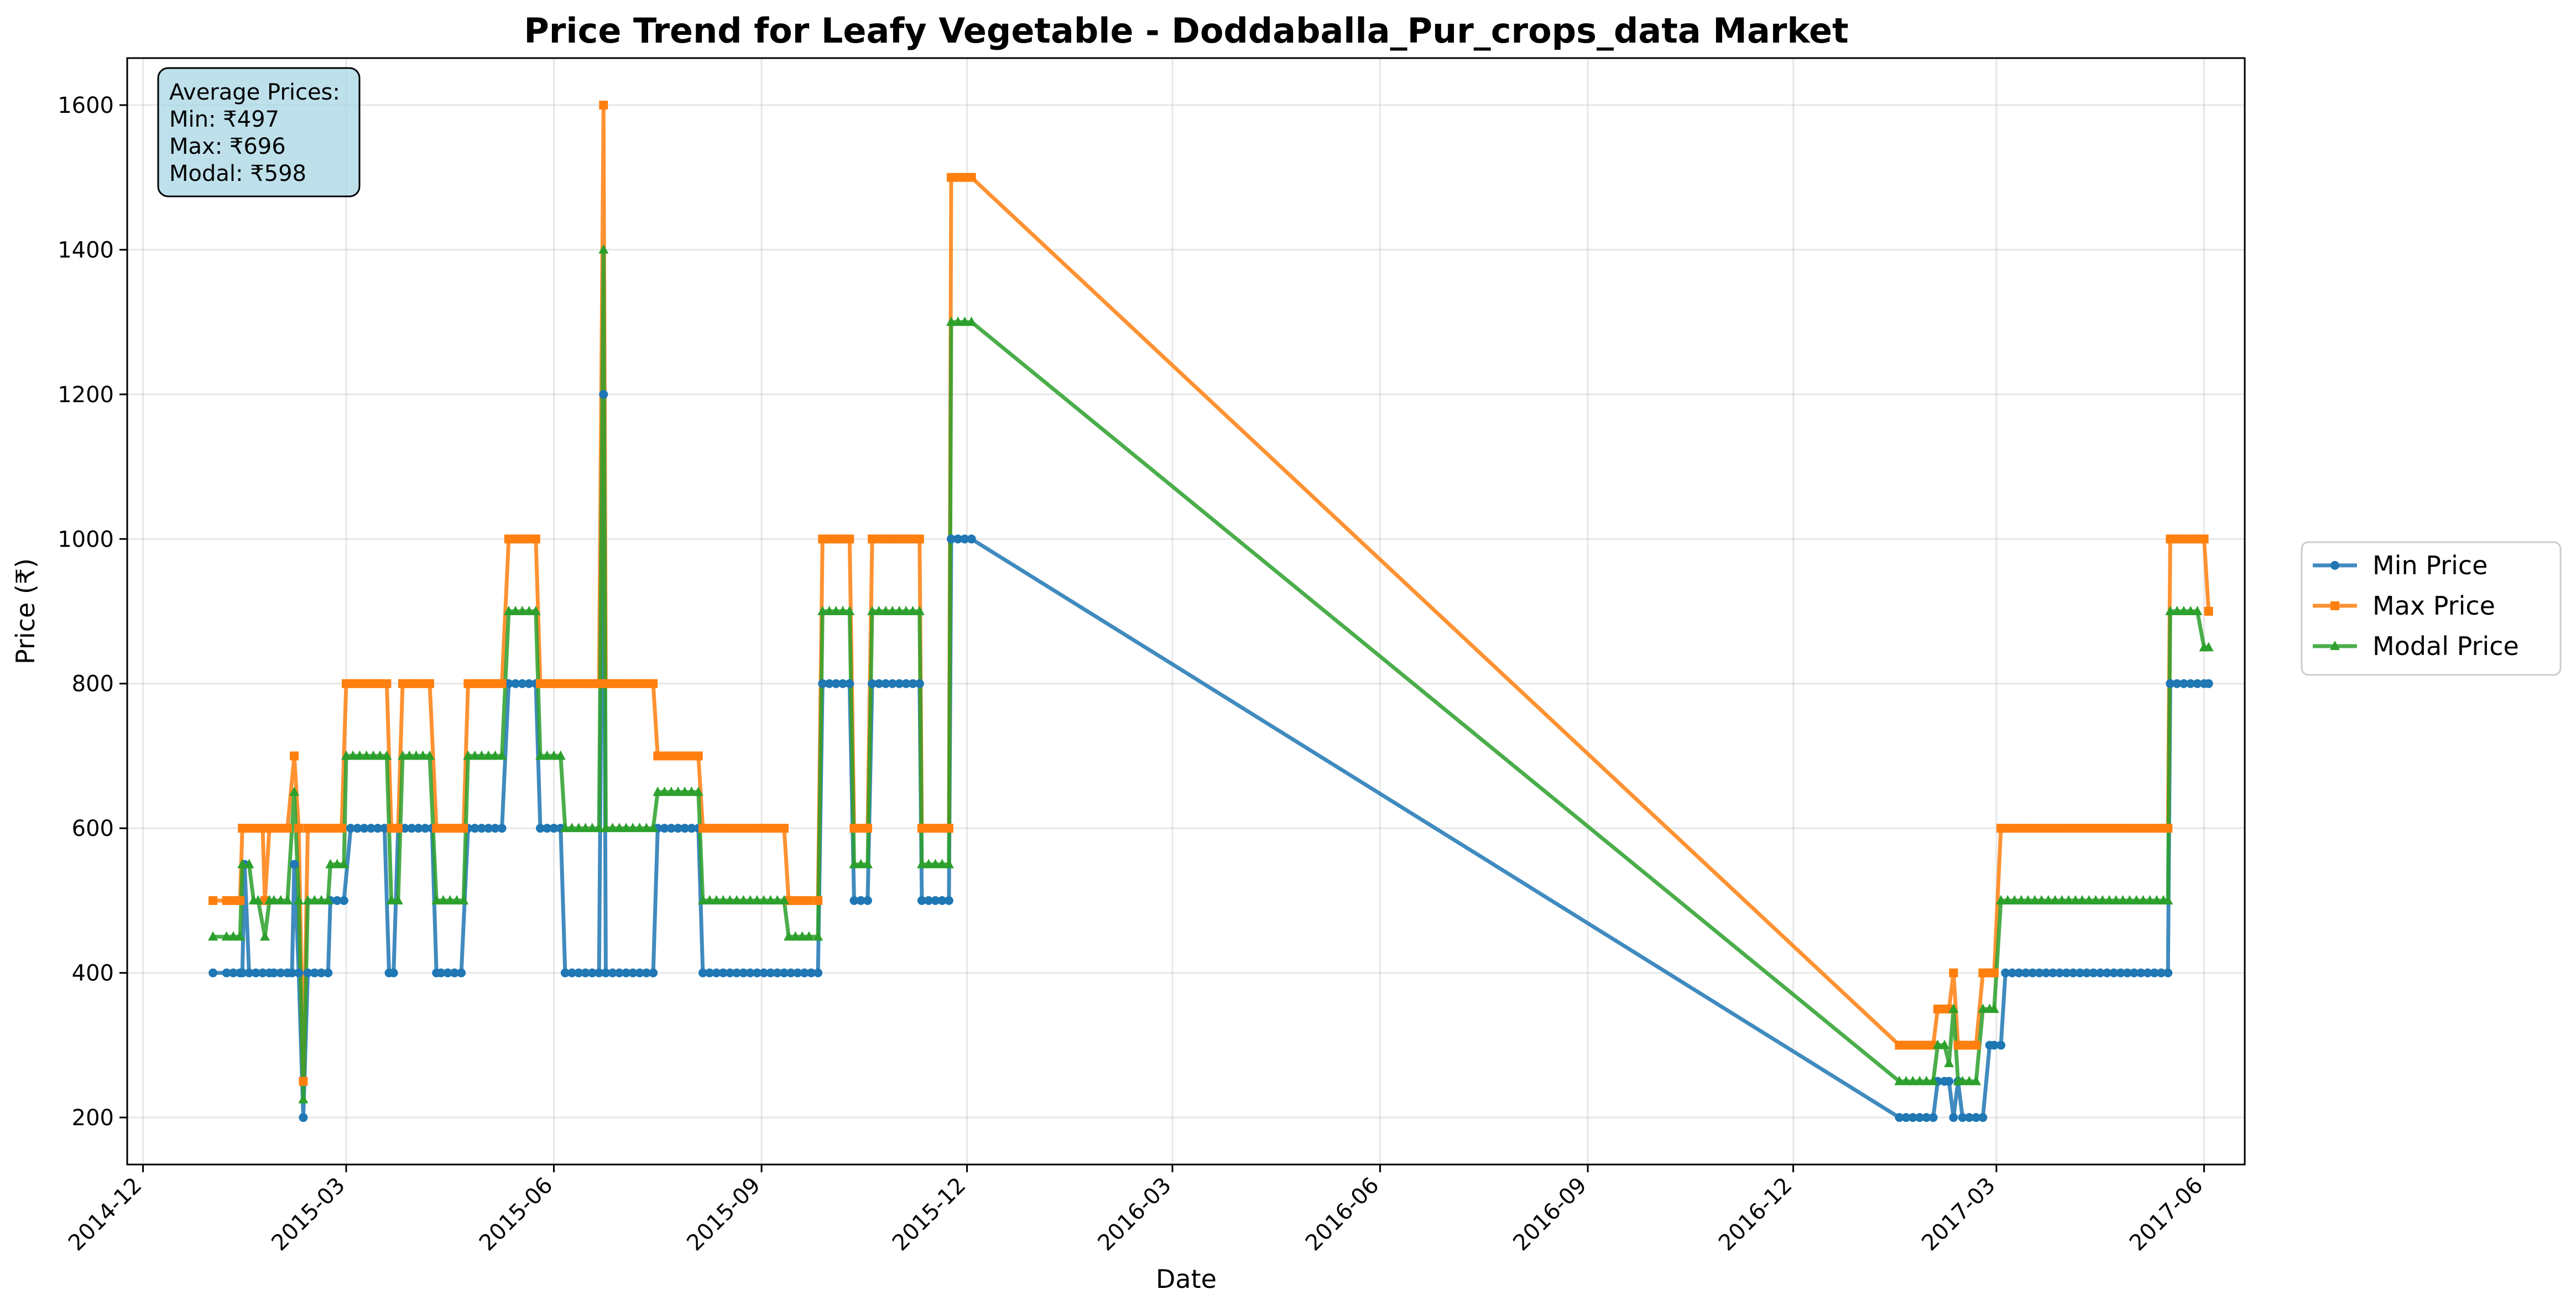 The height and width of the screenshot is (1310, 2576). I want to click on stats-modal: Modal: ₹598, so click(237, 173).